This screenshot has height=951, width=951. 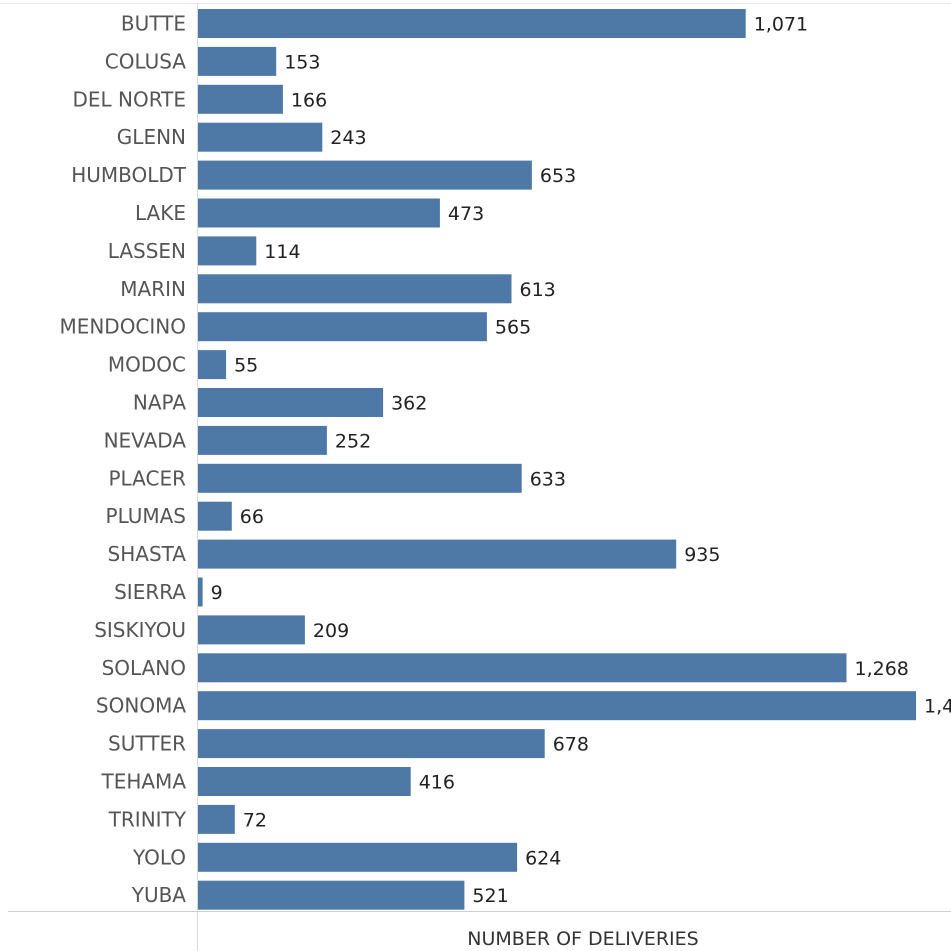 I want to click on bar-placer, so click(x=360, y=478).